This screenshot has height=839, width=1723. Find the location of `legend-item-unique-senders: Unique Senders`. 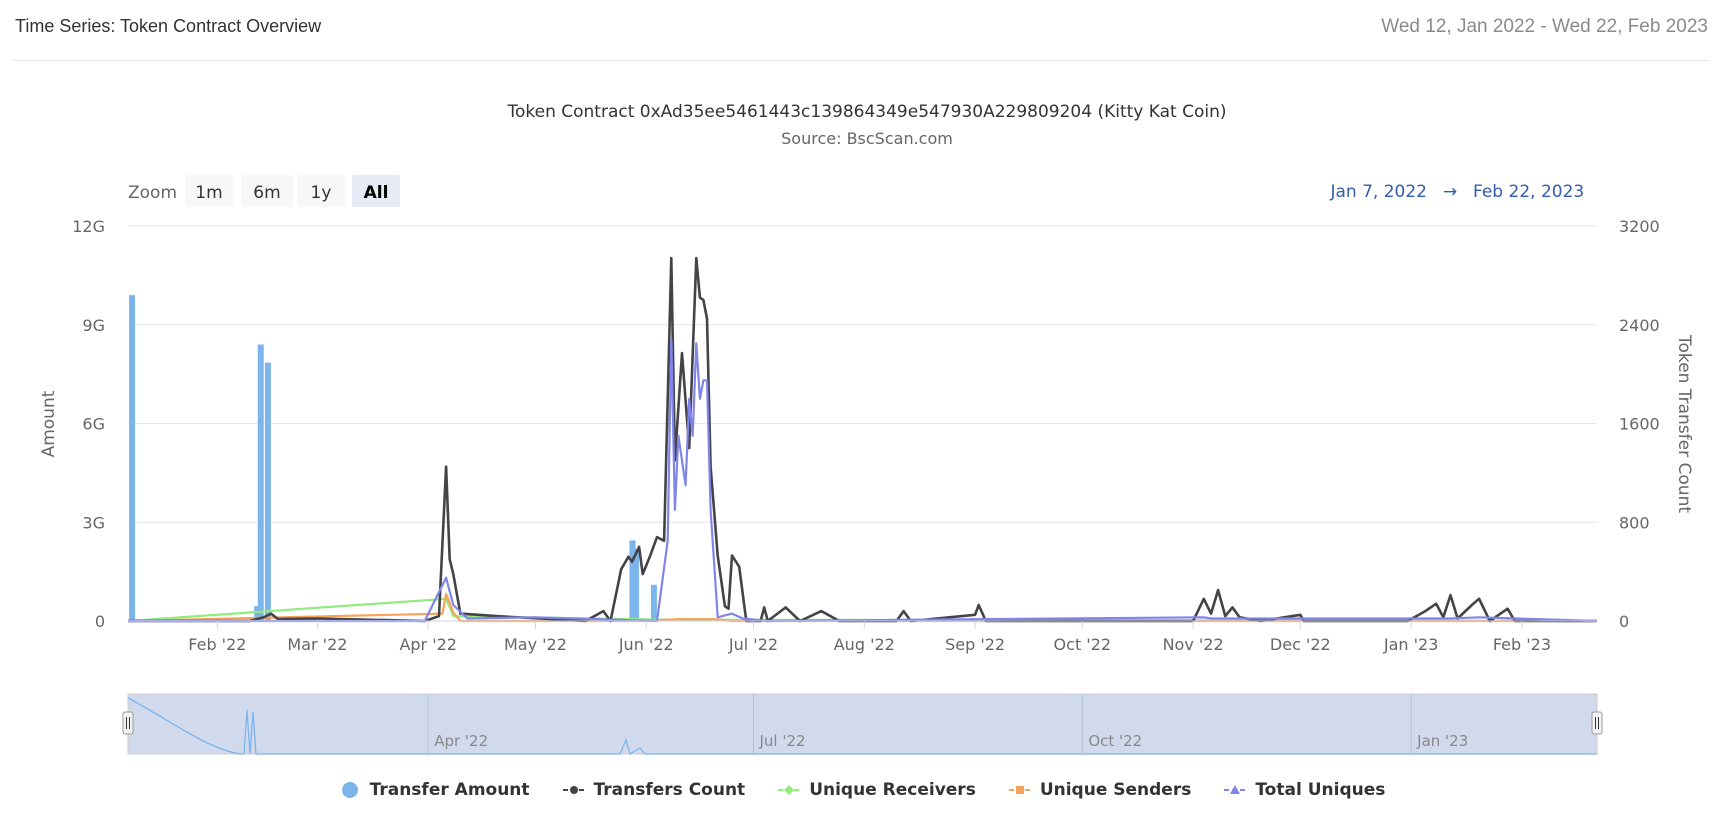

legend-item-unique-senders: Unique Senders is located at coordinates (1100, 790).